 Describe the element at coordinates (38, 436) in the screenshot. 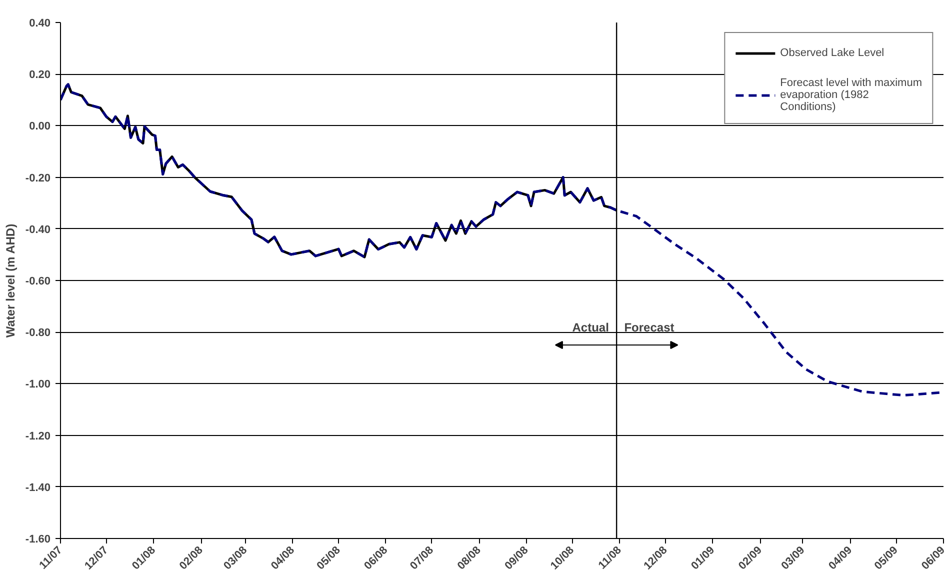

I see `y-tick-label: -1.20` at that location.